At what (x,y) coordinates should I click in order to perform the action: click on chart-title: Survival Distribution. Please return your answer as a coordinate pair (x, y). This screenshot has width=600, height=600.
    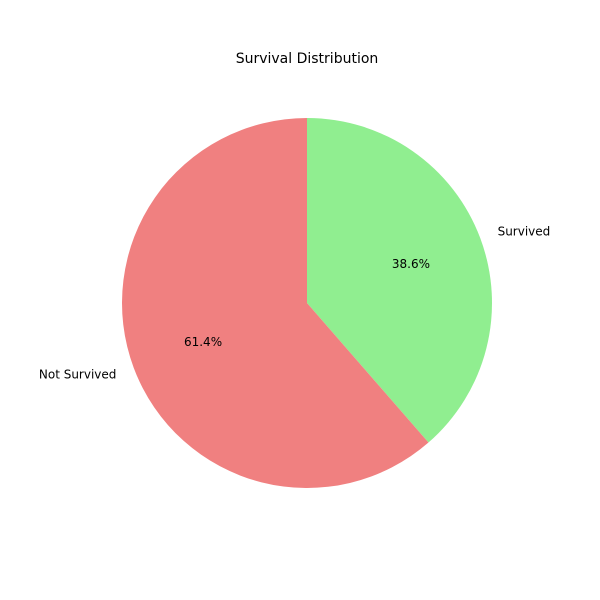
    Looking at the image, I should click on (307, 59).